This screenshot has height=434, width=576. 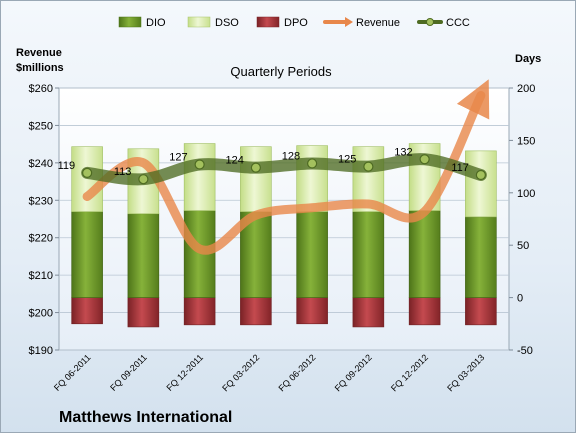 What do you see at coordinates (41, 239) in the screenshot?
I see `left-tick-label: $220` at bounding box center [41, 239].